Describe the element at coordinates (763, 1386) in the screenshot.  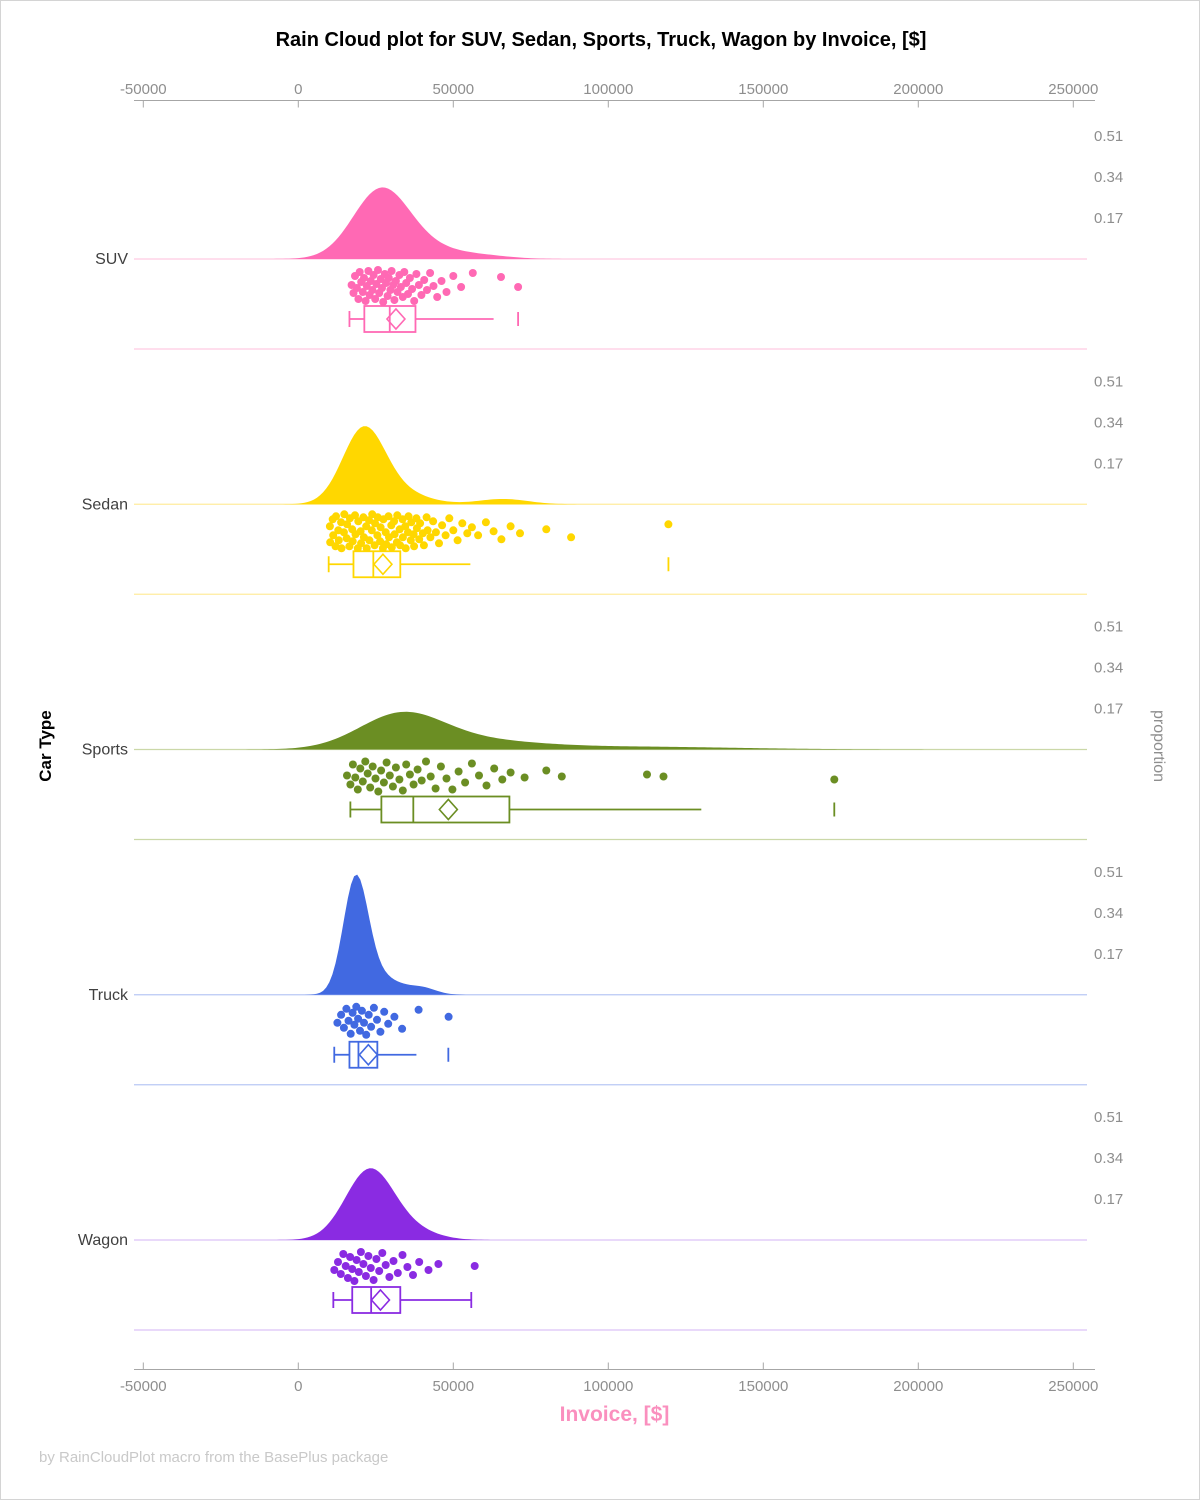
I see `bottom-x-tick-label: 150000` at that location.